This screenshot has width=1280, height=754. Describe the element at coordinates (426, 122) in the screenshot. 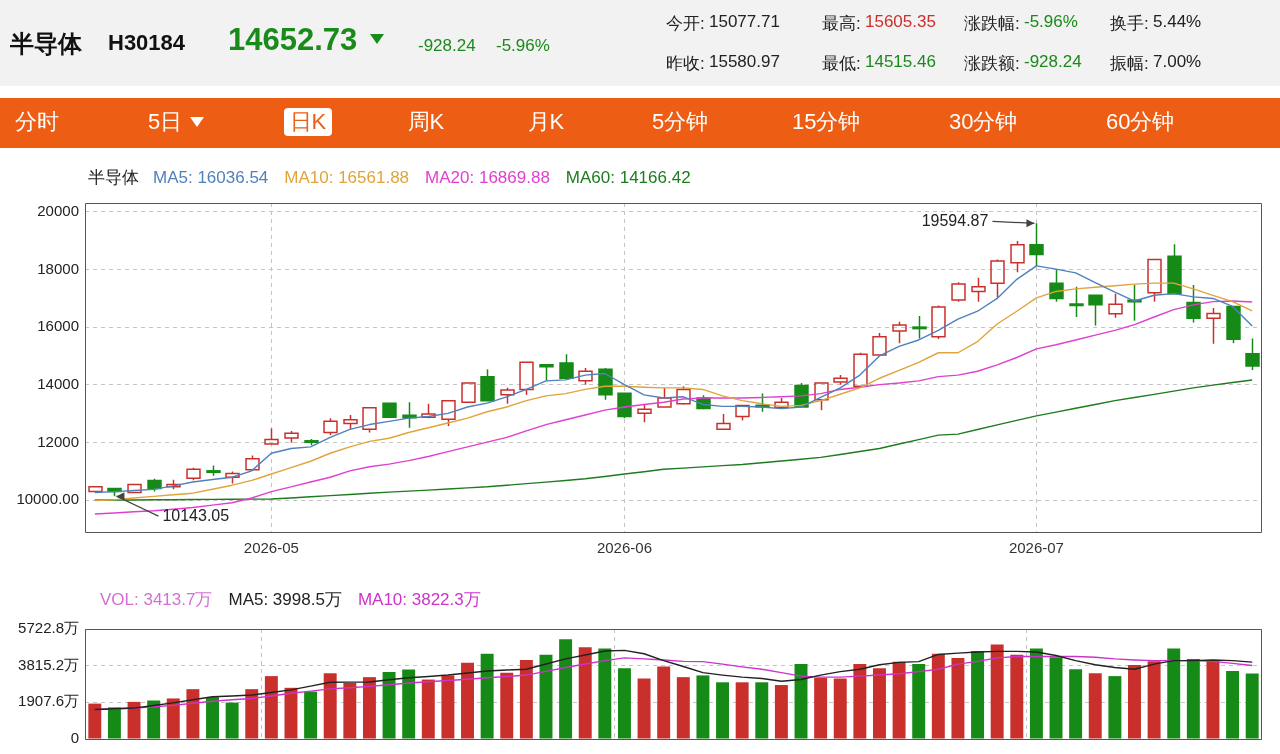

I see `text: 周K` at that location.